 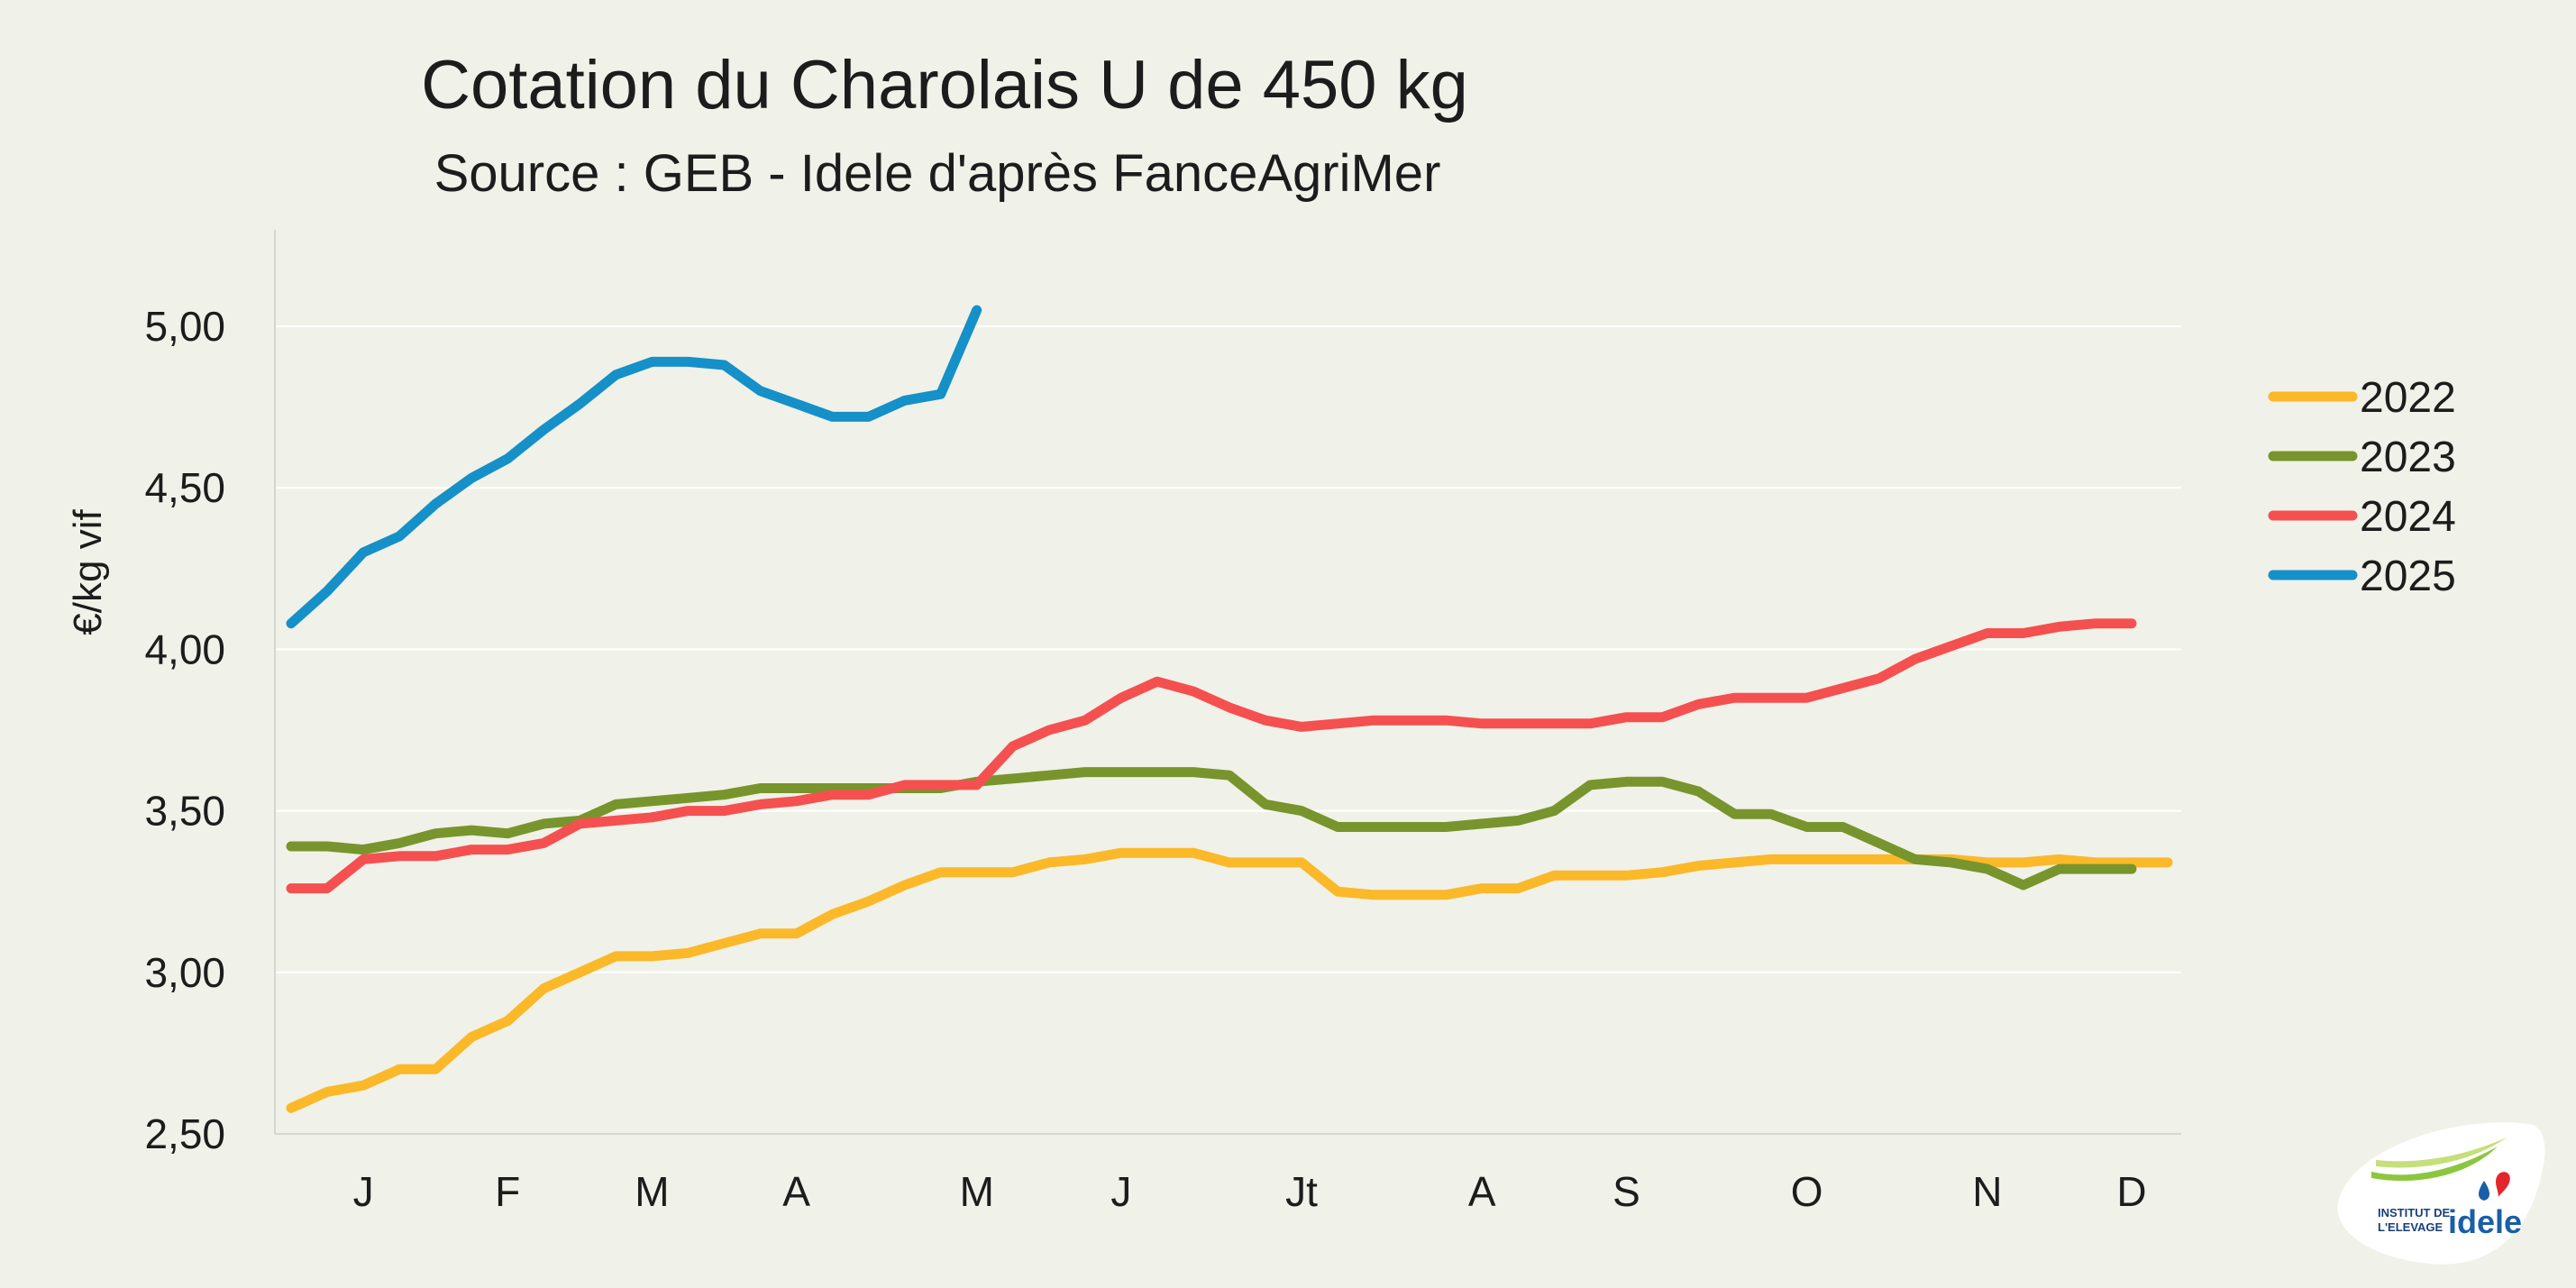 What do you see at coordinates (1211, 829) in the screenshot?
I see `series-line-2023` at bounding box center [1211, 829].